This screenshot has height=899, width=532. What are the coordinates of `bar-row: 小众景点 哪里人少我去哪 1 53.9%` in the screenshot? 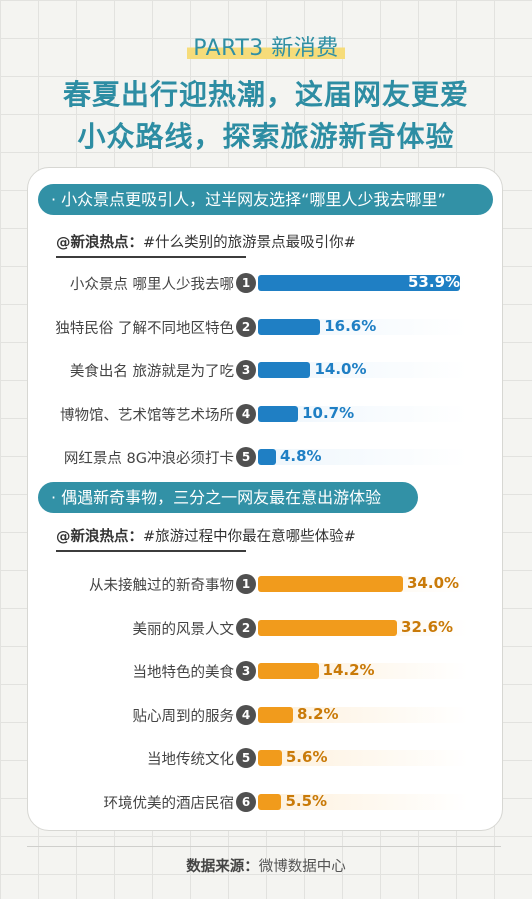 It's located at (266, 283).